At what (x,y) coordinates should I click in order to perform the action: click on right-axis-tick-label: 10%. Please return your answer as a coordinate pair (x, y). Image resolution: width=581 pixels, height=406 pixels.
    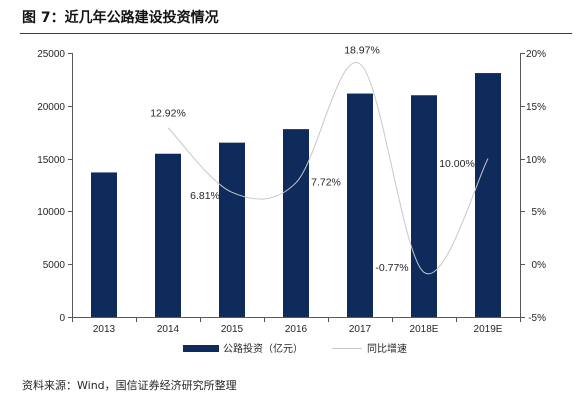
    Looking at the image, I should click on (536, 160).